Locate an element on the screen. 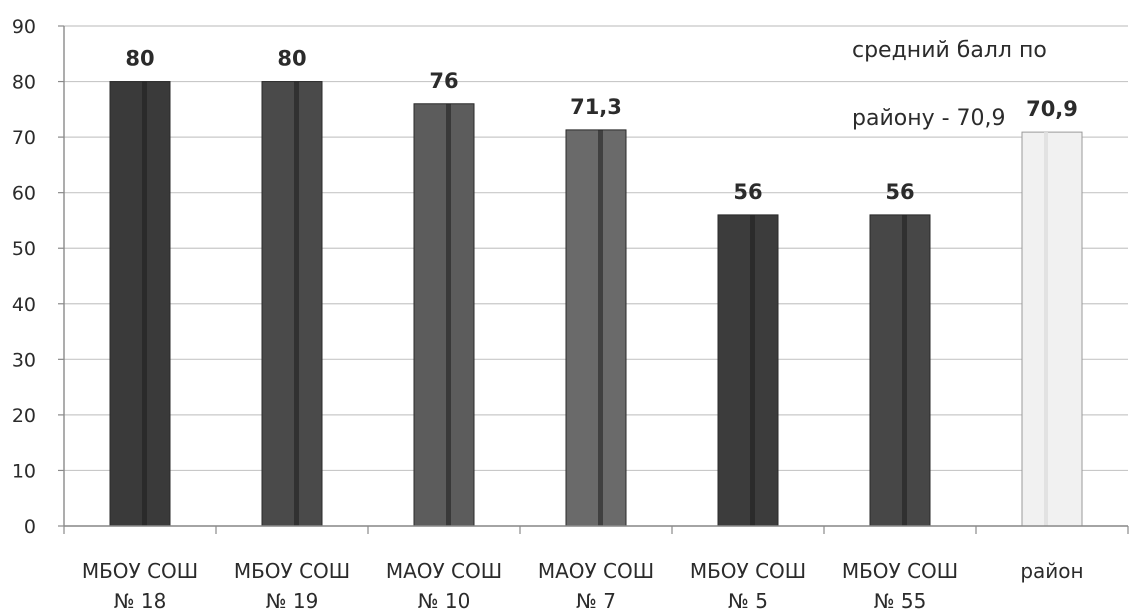 This screenshot has height=613, width=1133. y-tick-label-40: 40 is located at coordinates (24, 305).